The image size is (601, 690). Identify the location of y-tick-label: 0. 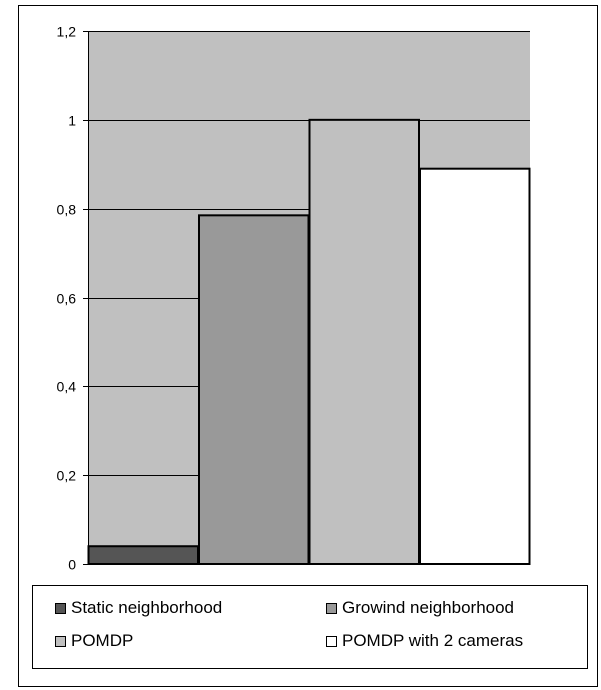
(72, 565).